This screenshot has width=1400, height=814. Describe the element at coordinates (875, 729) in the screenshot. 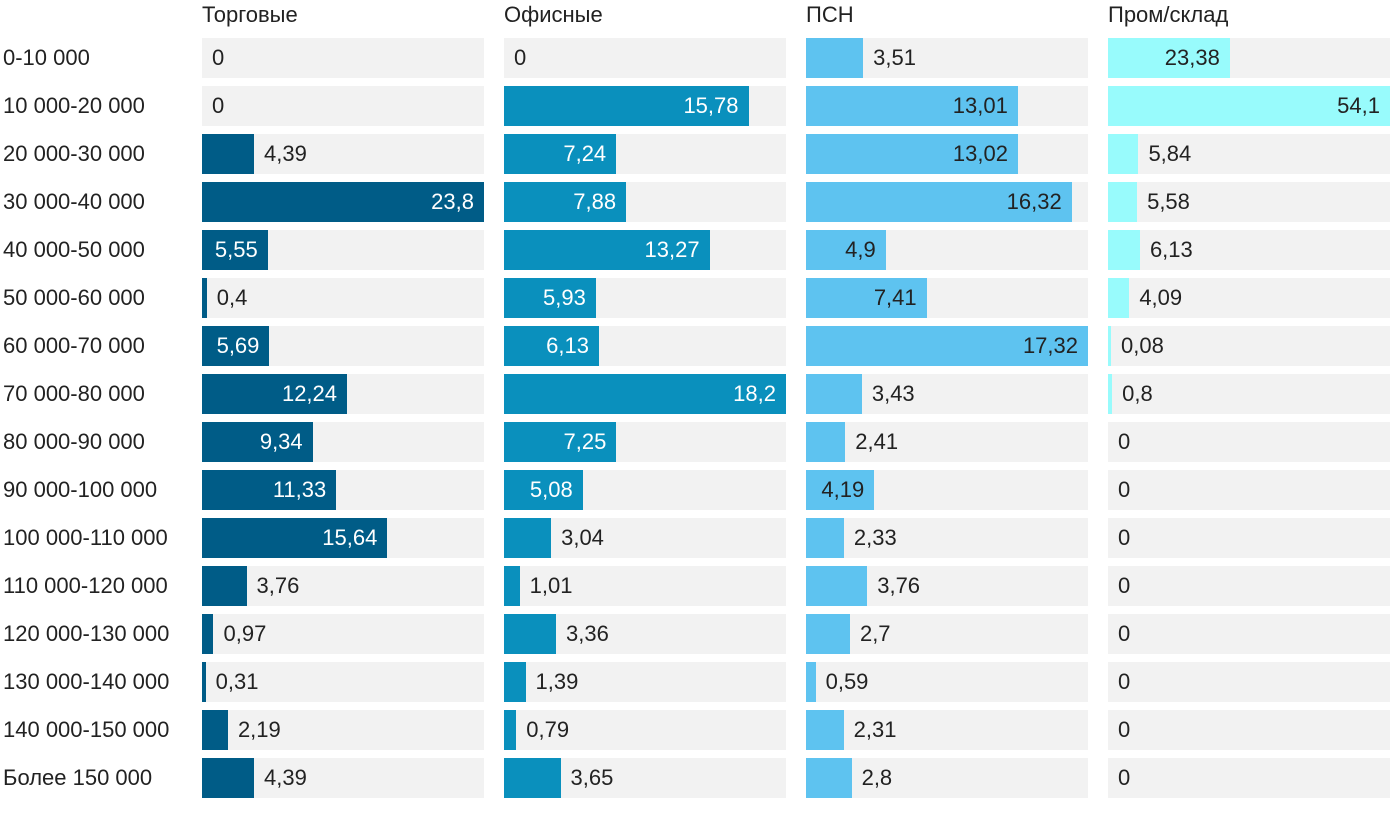

I see `value-label: 2,31` at that location.